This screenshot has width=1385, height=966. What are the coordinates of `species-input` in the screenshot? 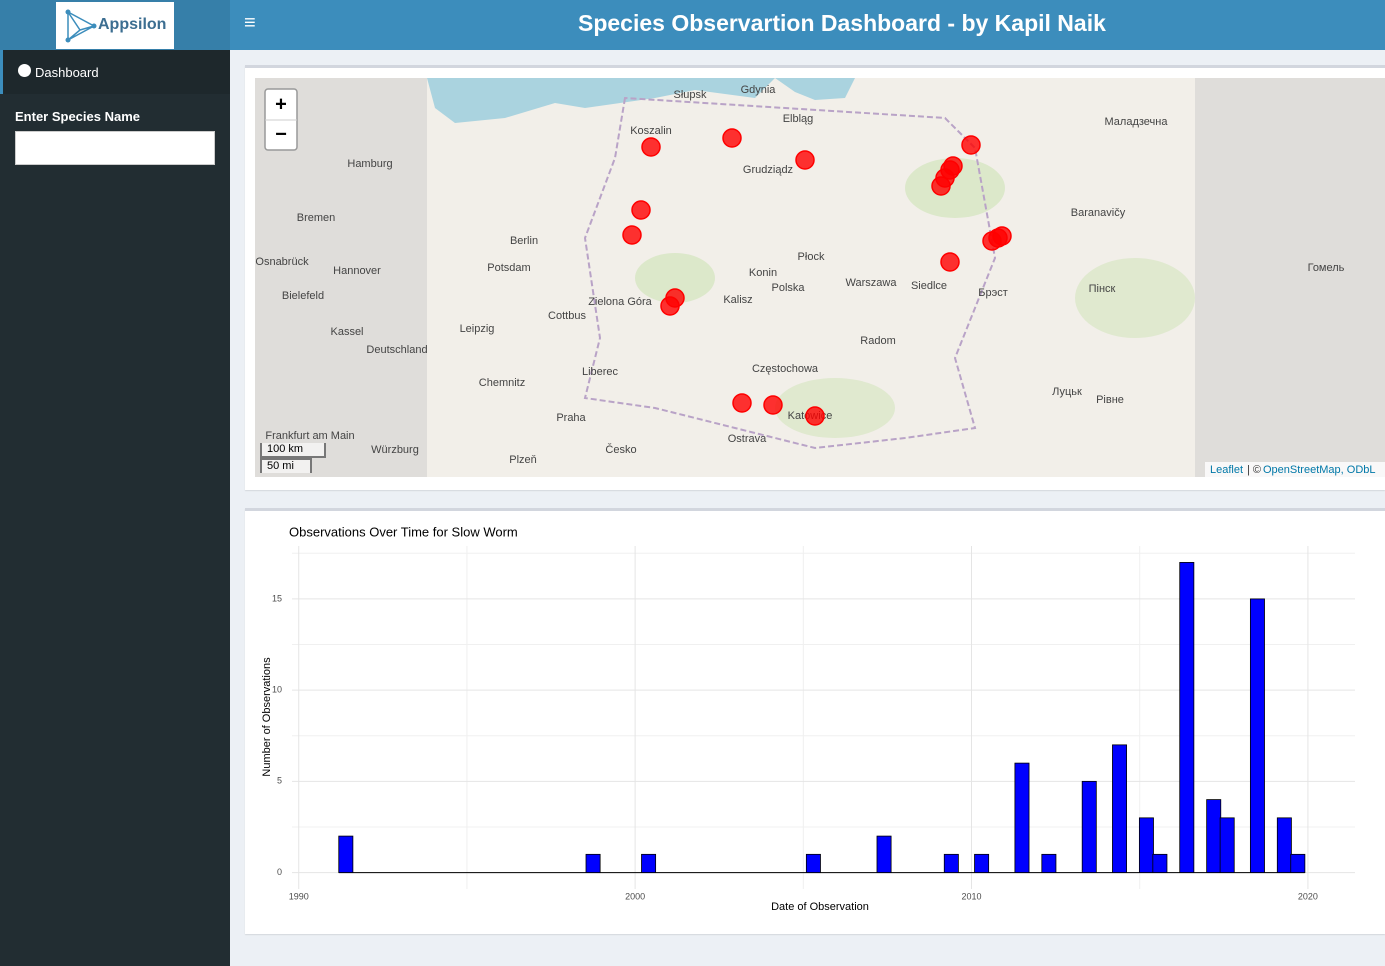 It's located at (115, 148).